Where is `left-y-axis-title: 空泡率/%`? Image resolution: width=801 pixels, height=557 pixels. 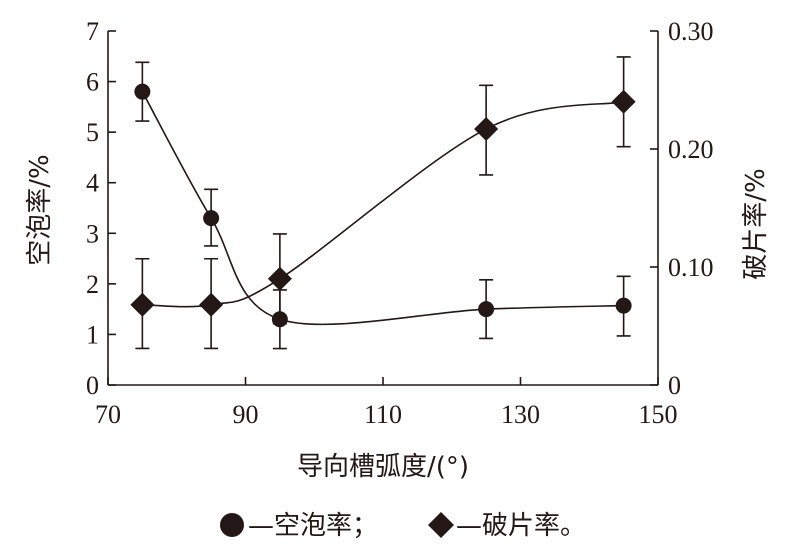
left-y-axis-title: 空泡率/% is located at coordinates (40, 209).